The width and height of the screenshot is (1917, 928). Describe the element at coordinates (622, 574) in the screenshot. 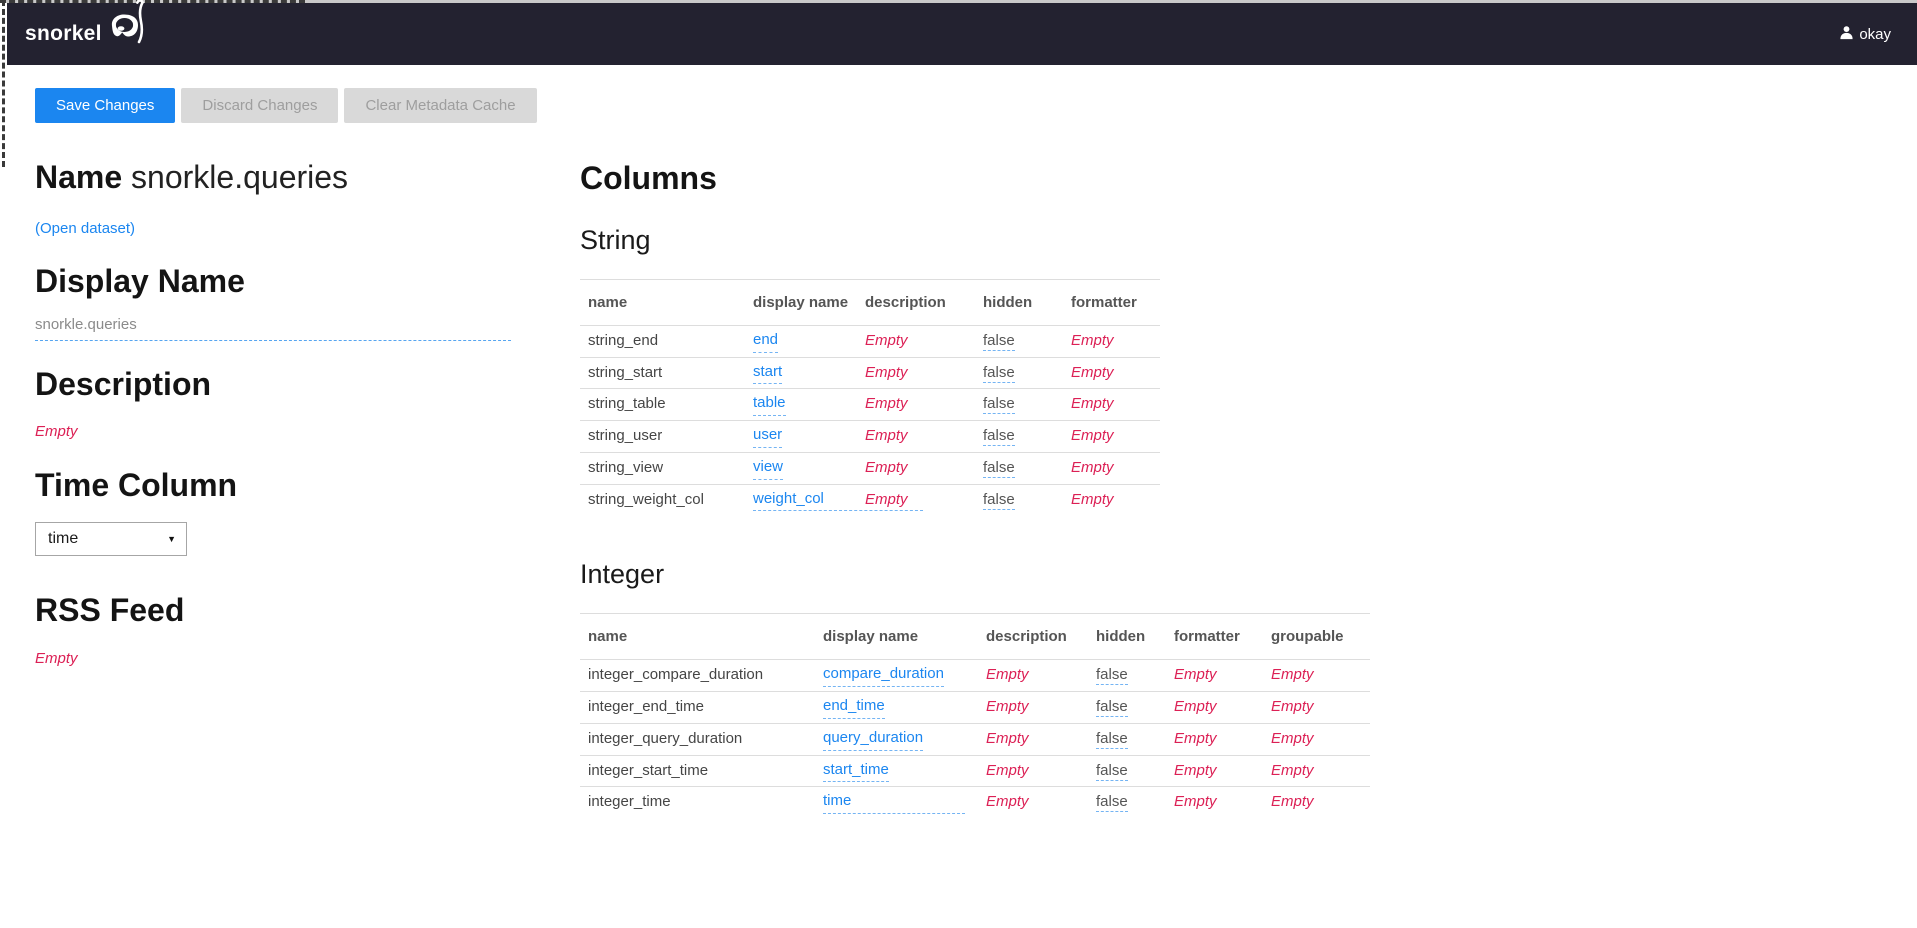

I see `integer-section-heading: Integer` at that location.